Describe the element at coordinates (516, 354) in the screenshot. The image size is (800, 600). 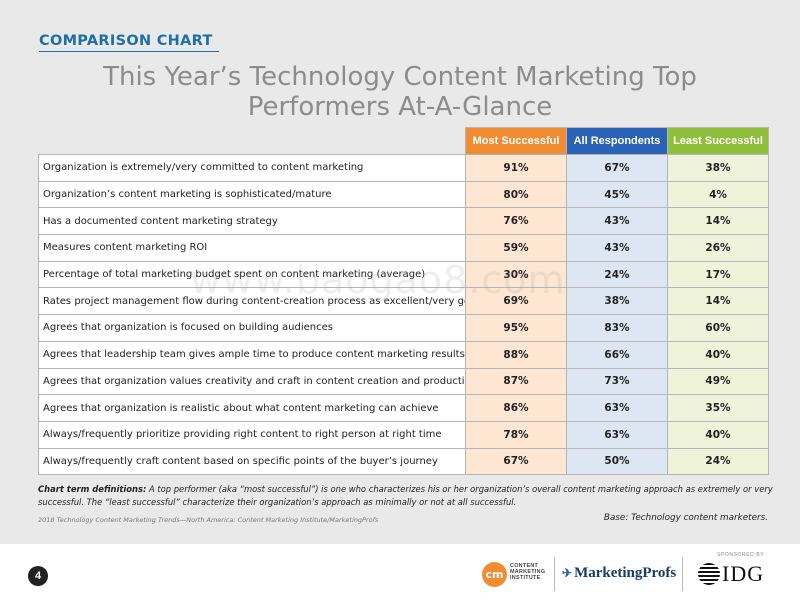
I see `most-successful-value: 88%` at that location.